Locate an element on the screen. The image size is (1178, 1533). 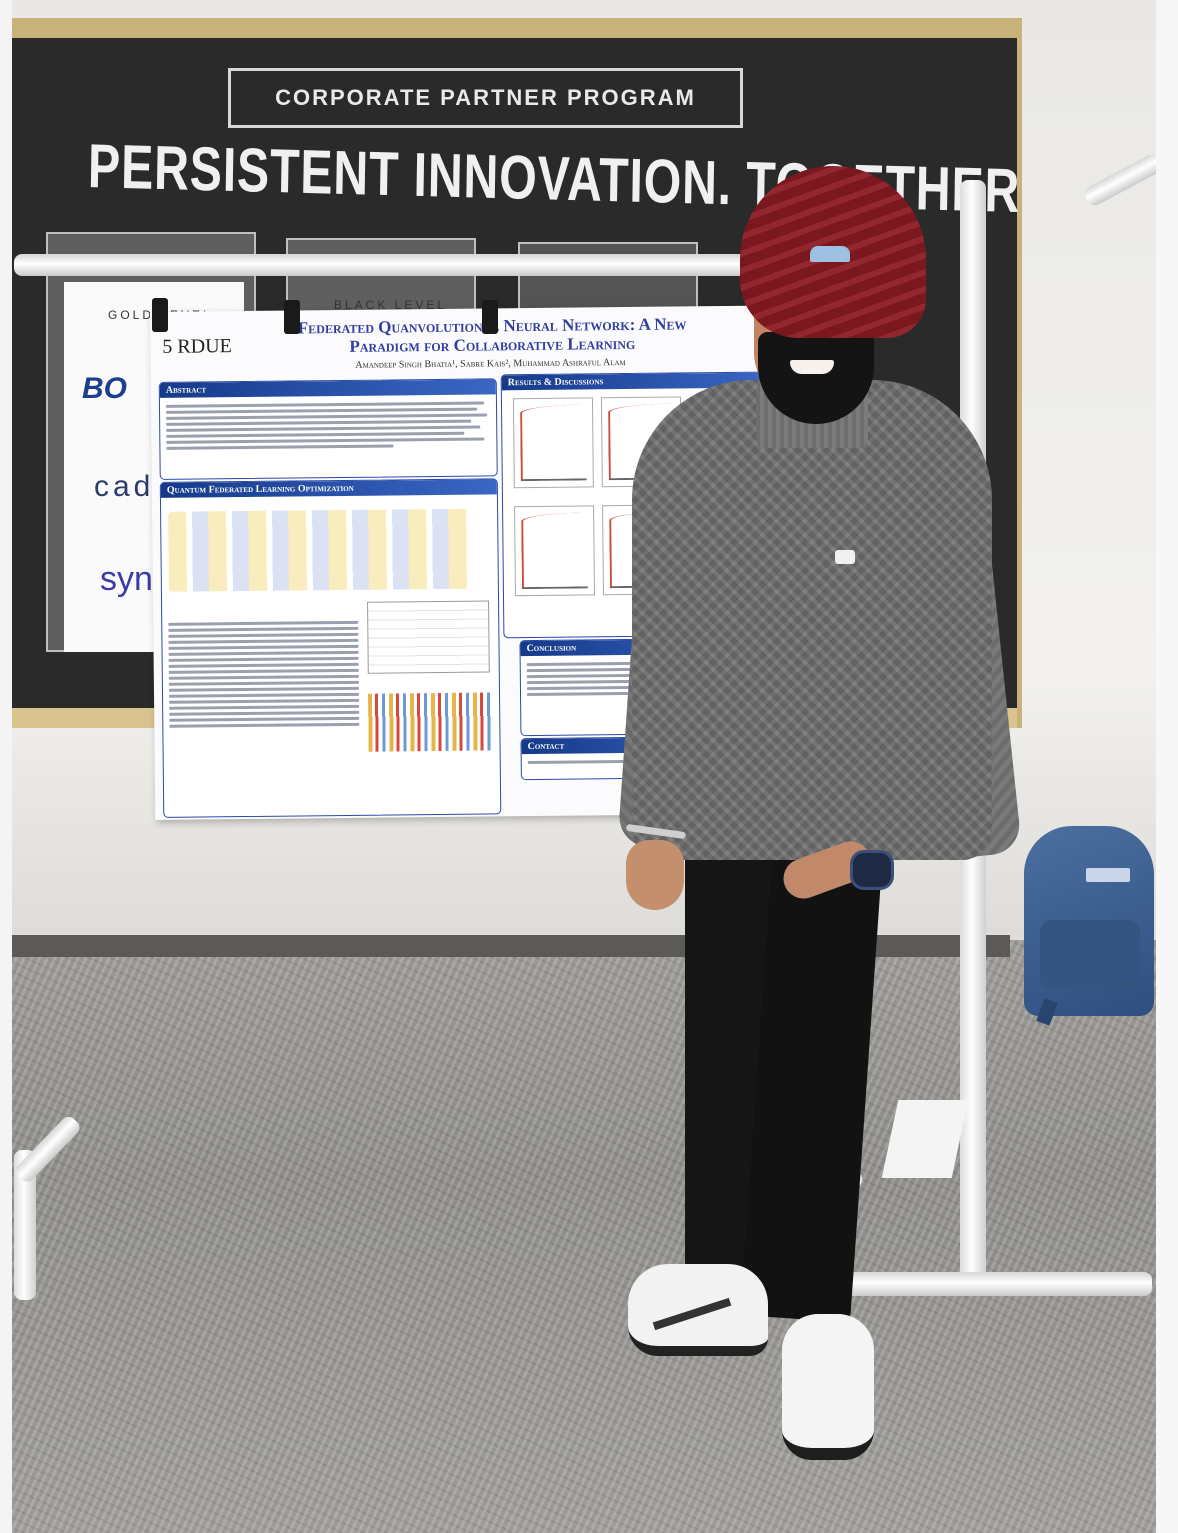
turban-under-layer is located at coordinates (830, 254).